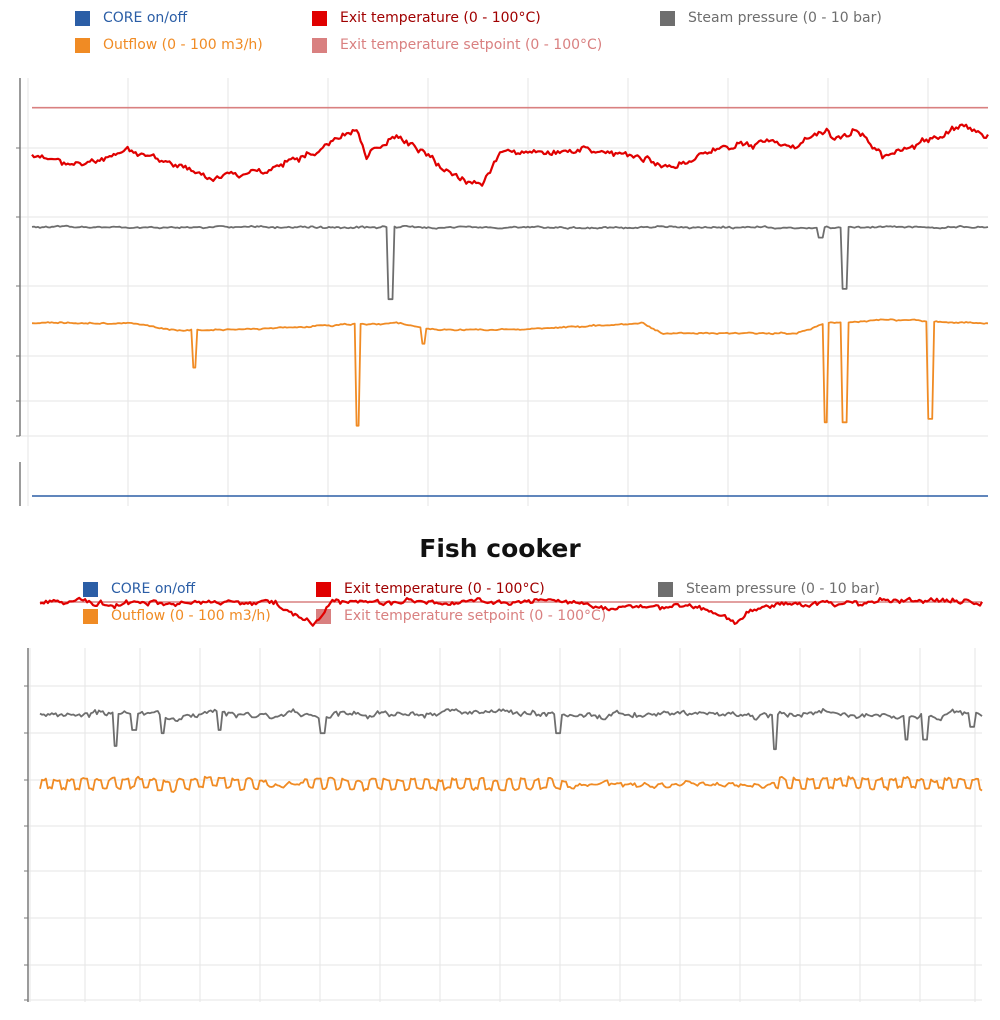 This screenshot has width=1000, height=1020. I want to click on bottom-legend-outflow: Outflow (0 - 100 m3/h), so click(177, 616).